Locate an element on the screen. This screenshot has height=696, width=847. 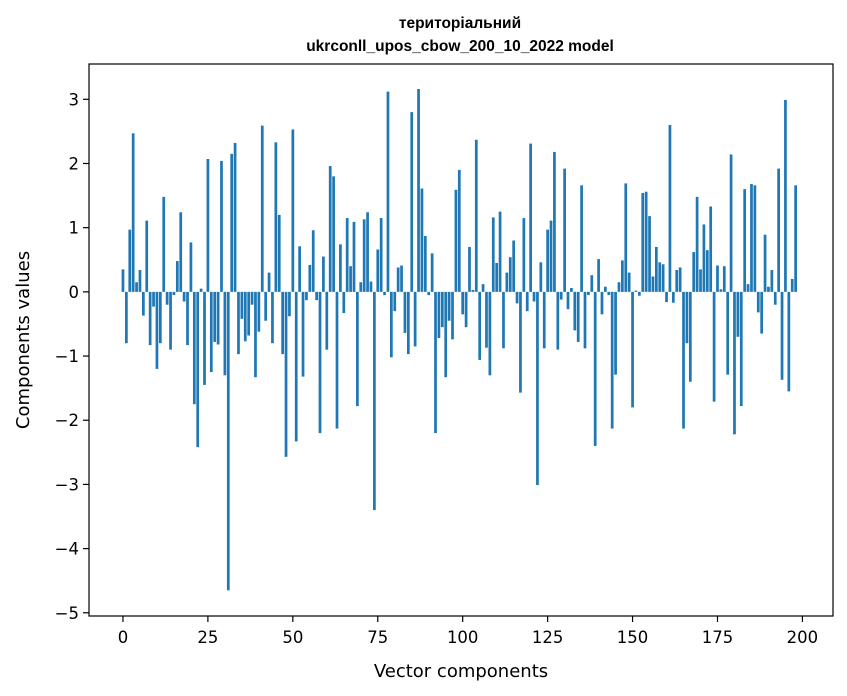
x-tick-label: 200 is located at coordinates (803, 637).